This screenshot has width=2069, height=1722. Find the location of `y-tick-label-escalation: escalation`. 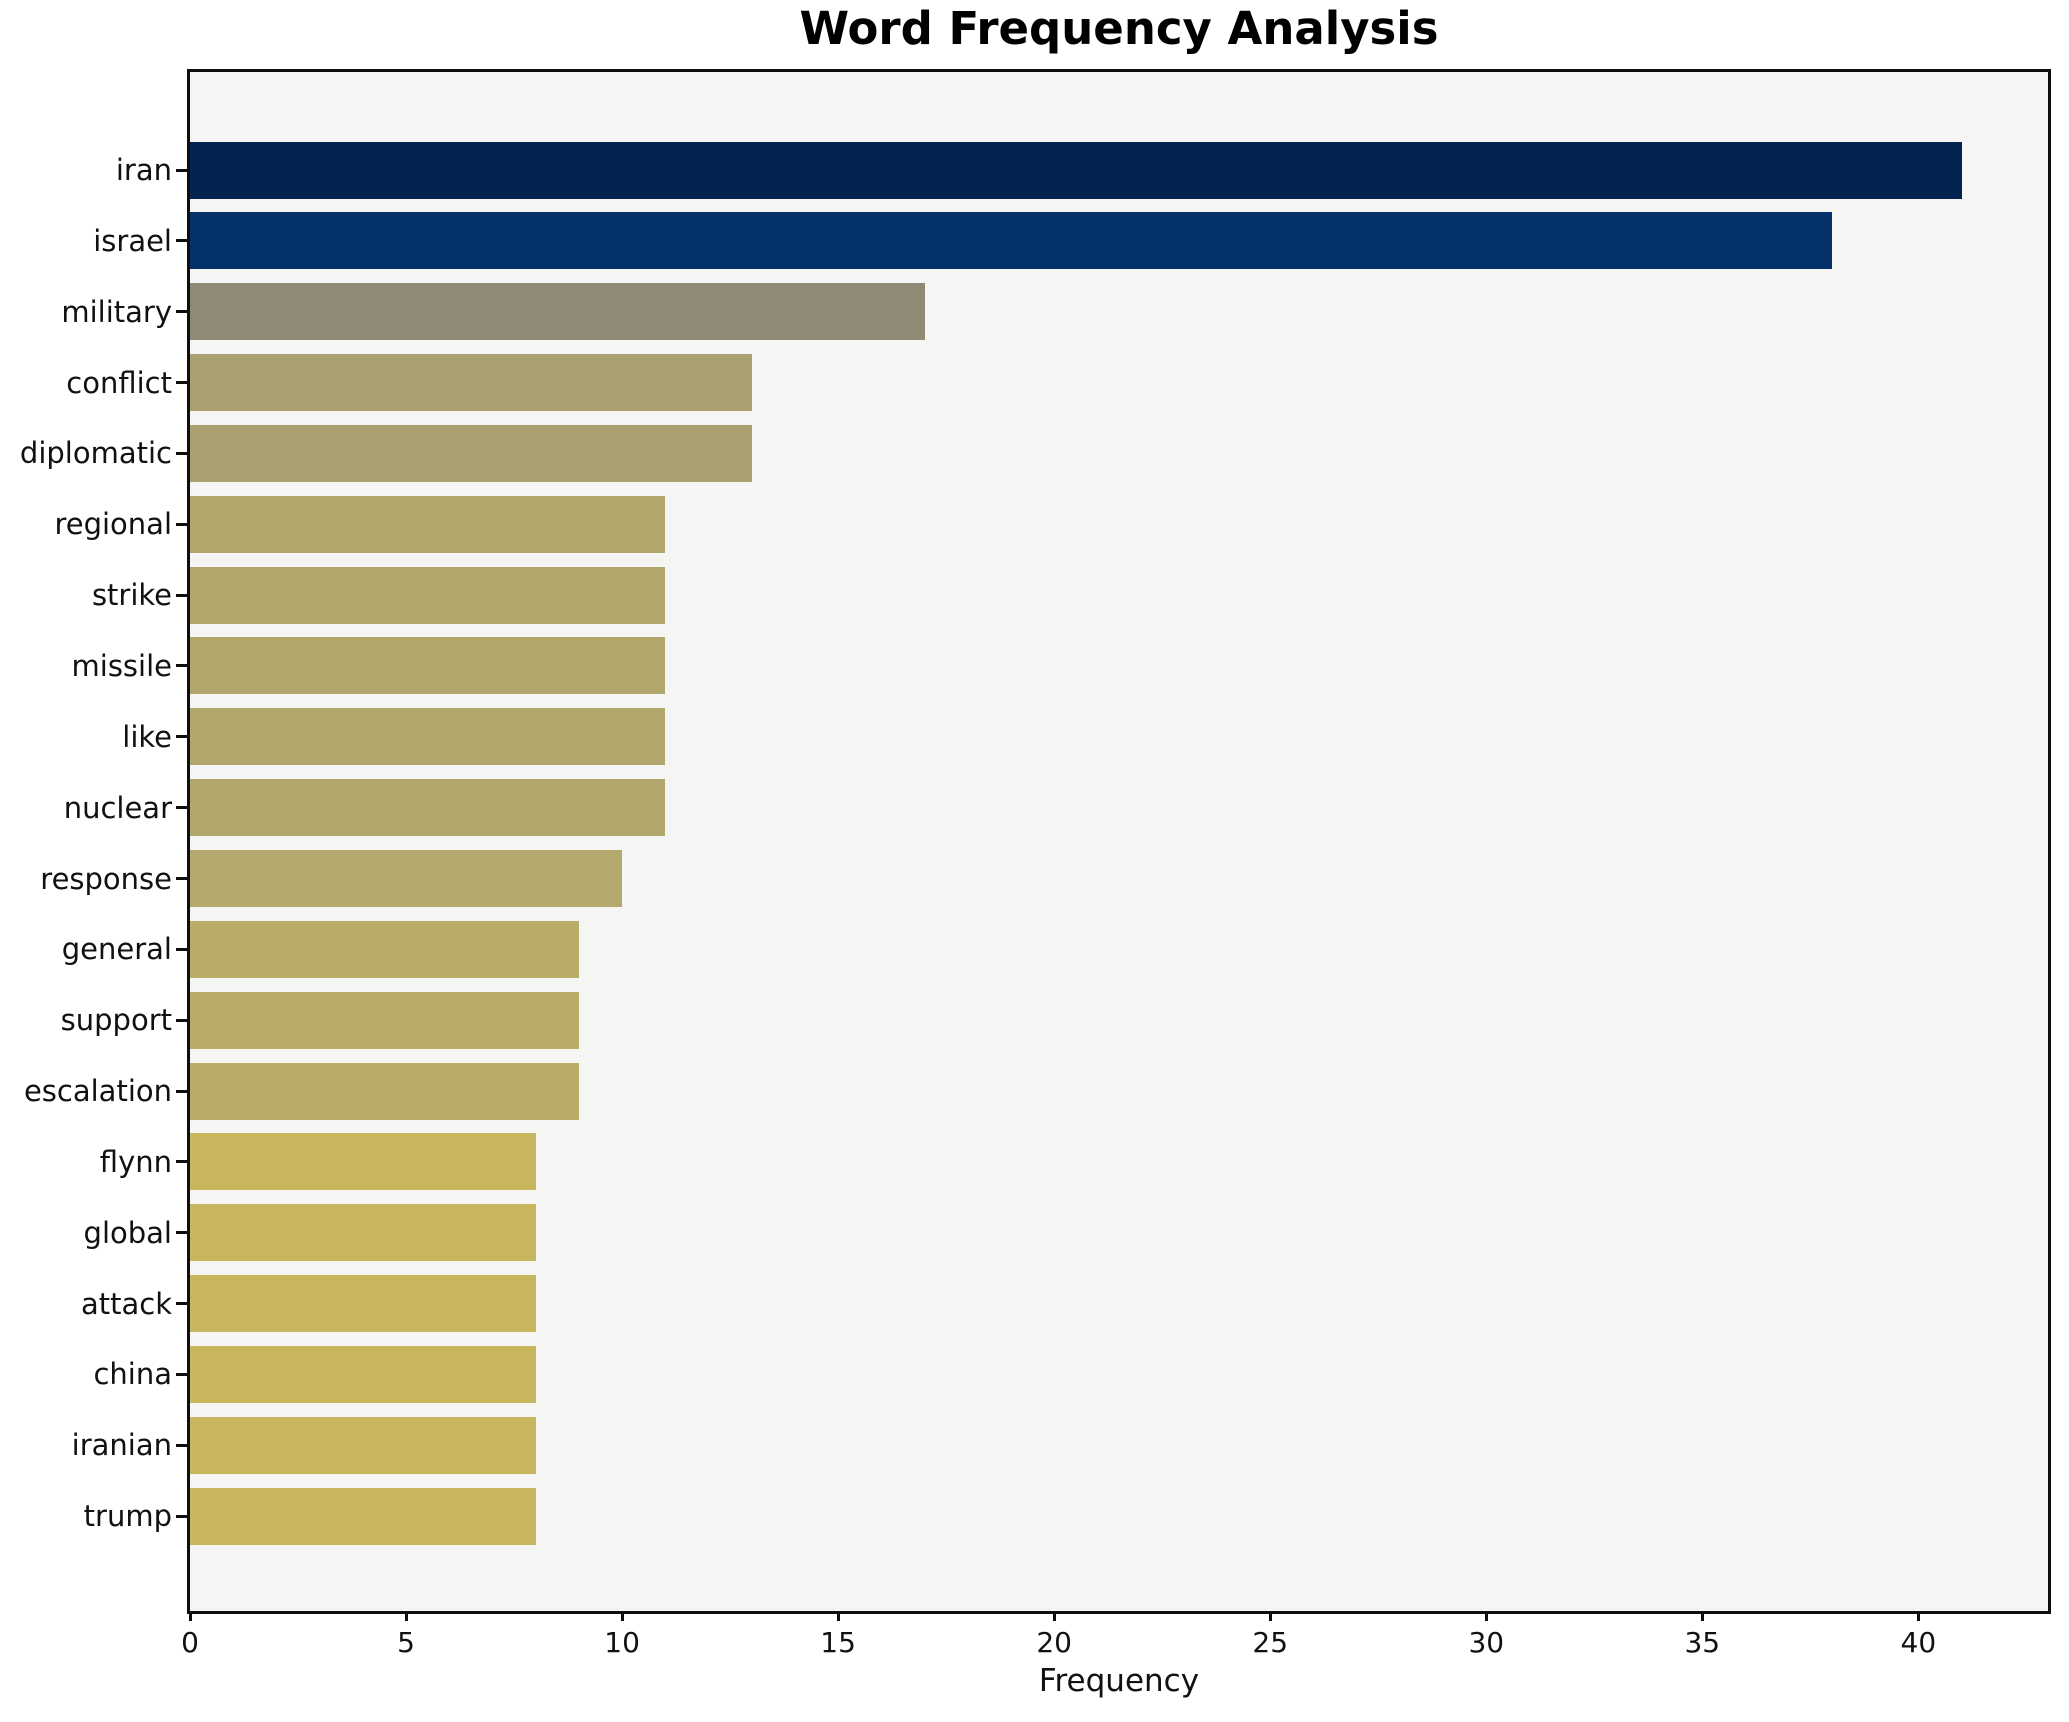

y-tick-label-escalation: escalation is located at coordinates (97, 1091).